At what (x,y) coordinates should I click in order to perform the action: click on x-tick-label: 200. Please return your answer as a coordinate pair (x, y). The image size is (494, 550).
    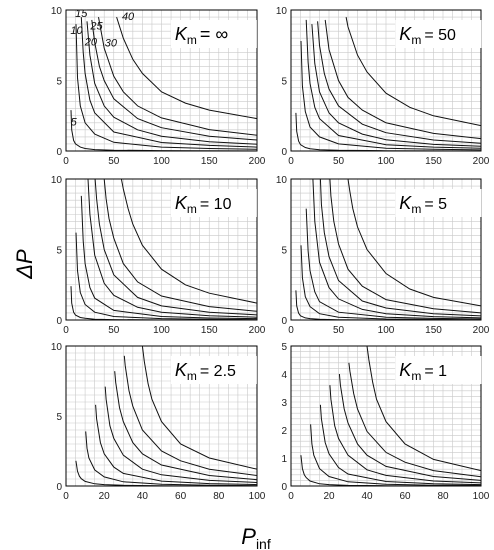
    Looking at the image, I should click on (481, 161).